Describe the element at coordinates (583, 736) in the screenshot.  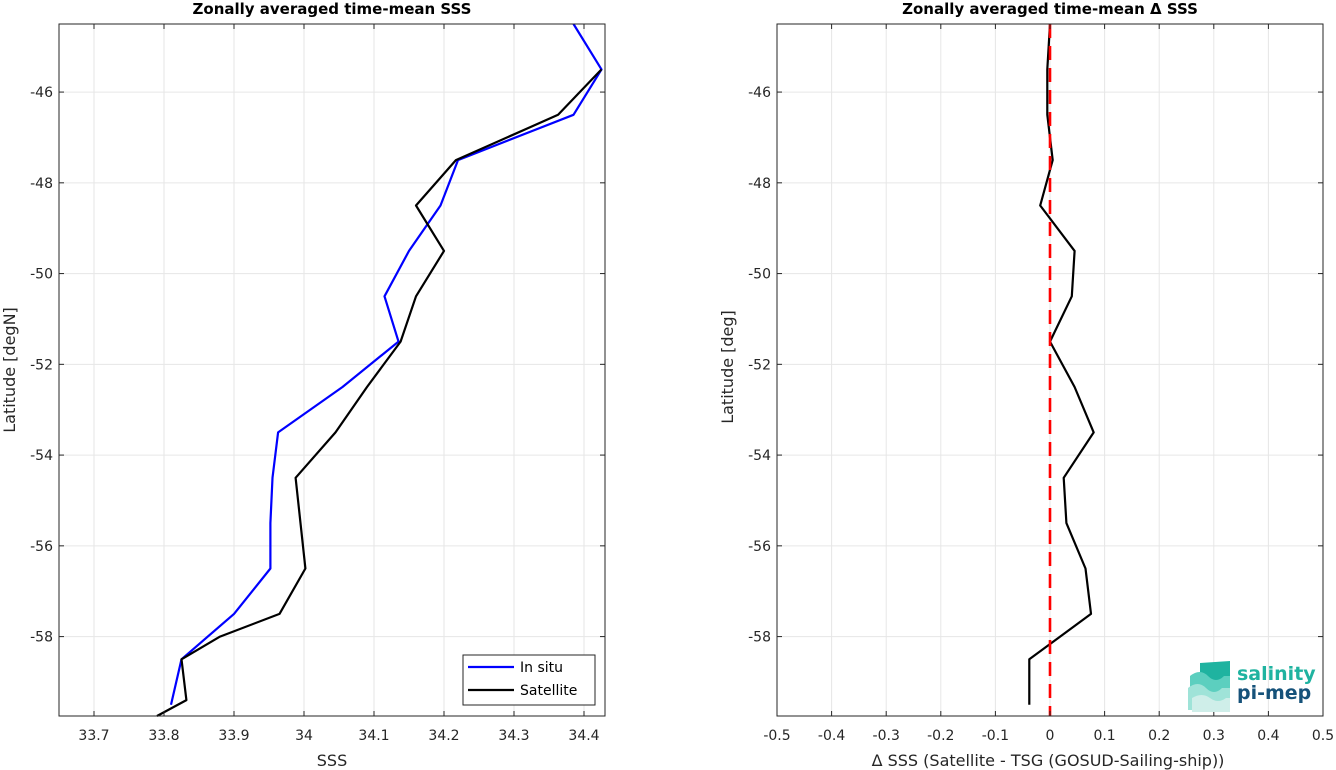
I see `sss-x-tick-label: 34.4` at that location.